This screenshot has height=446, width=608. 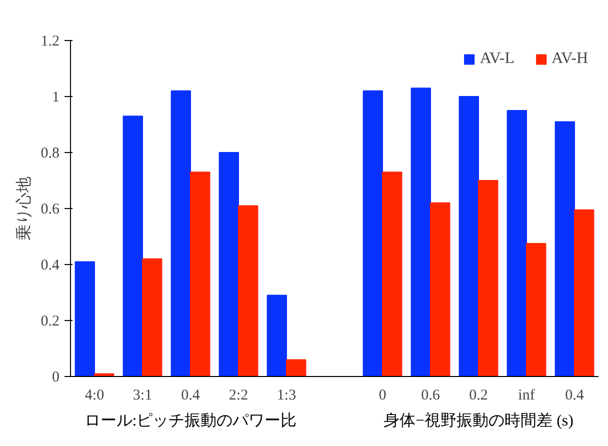 What do you see at coordinates (238, 396) in the screenshot?
I see `x-tick-label: 2:2` at bounding box center [238, 396].